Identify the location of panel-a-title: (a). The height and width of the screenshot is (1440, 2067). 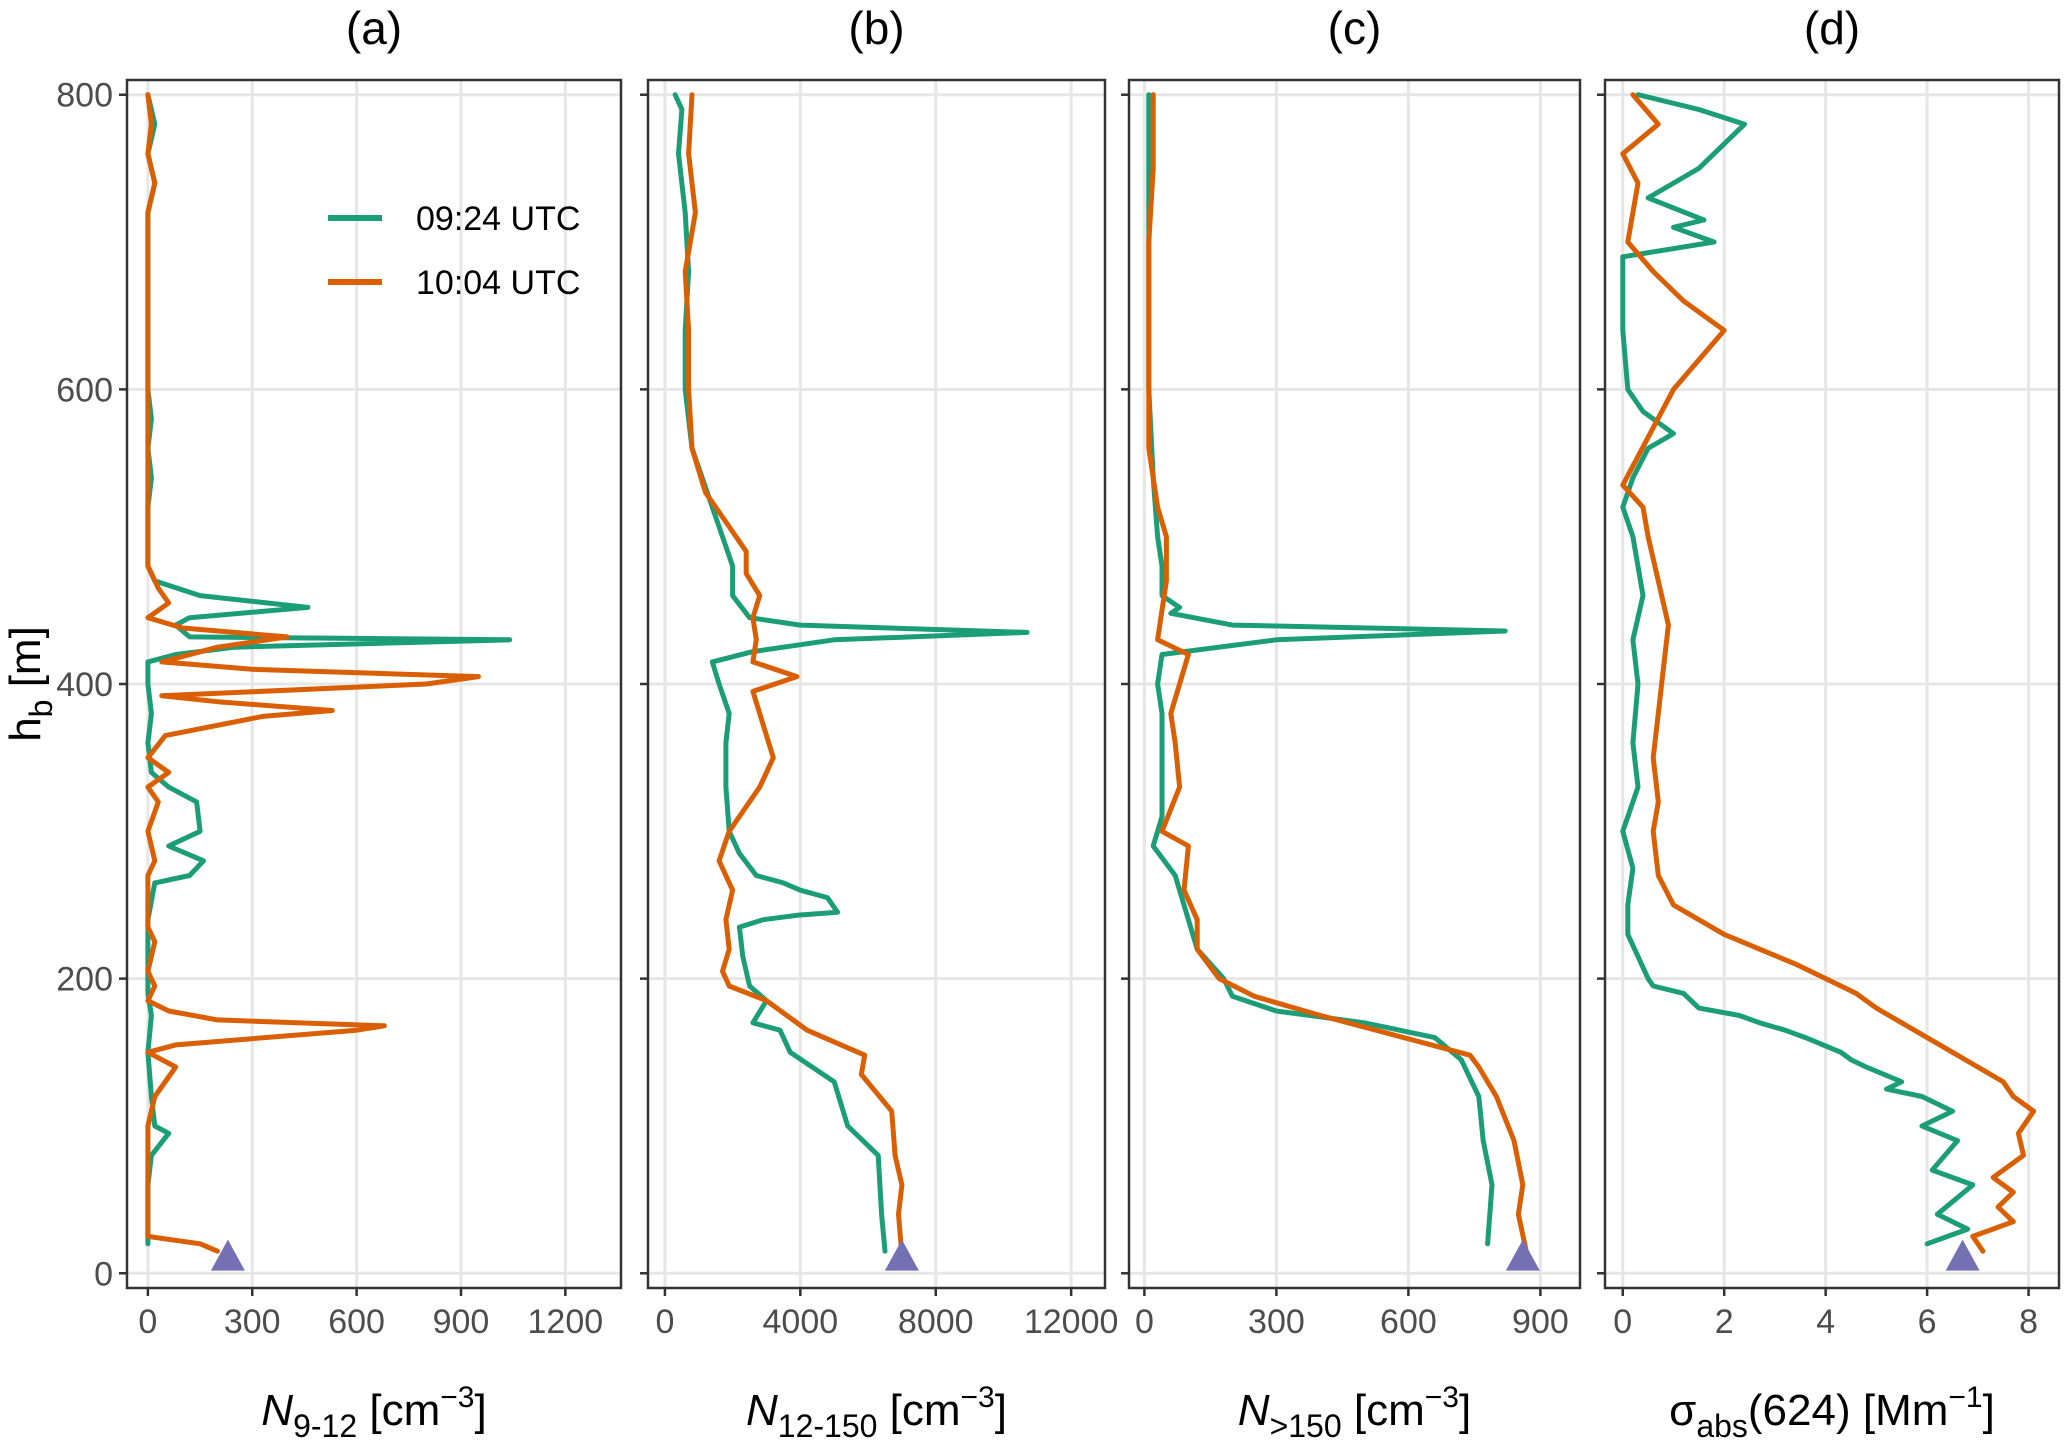
(374, 28).